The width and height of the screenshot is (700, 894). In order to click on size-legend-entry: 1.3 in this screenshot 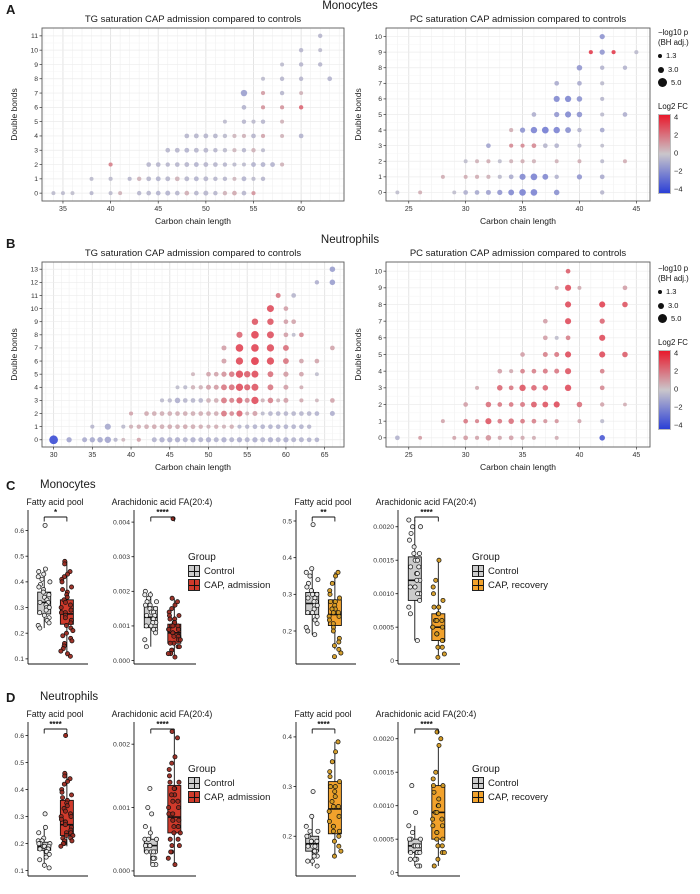, I will do `click(679, 291)`.